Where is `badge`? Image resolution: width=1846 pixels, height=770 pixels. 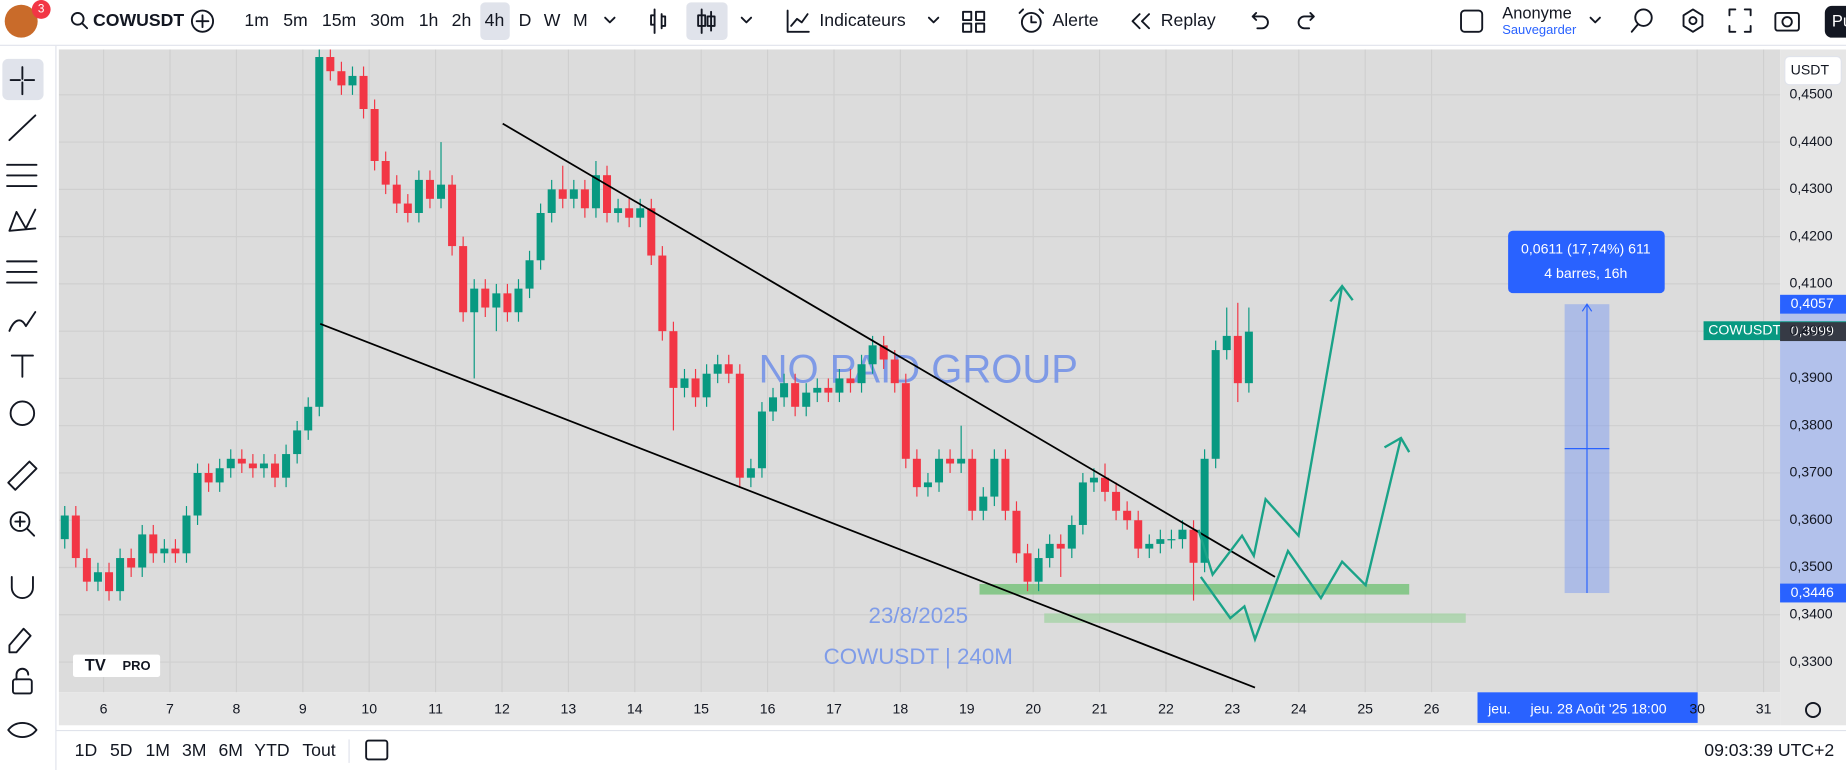
badge is located at coordinates (41, 9).